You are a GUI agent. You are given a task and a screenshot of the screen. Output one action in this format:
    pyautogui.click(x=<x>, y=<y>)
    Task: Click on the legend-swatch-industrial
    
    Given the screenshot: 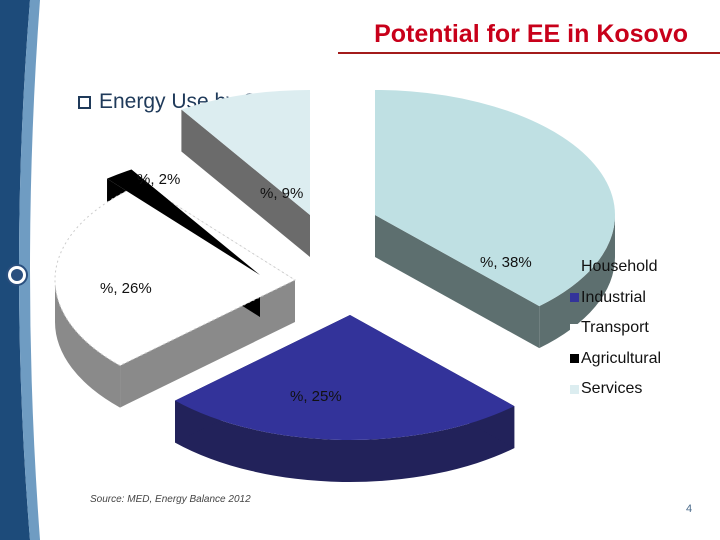 What is the action you would take?
    pyautogui.click(x=574, y=298)
    